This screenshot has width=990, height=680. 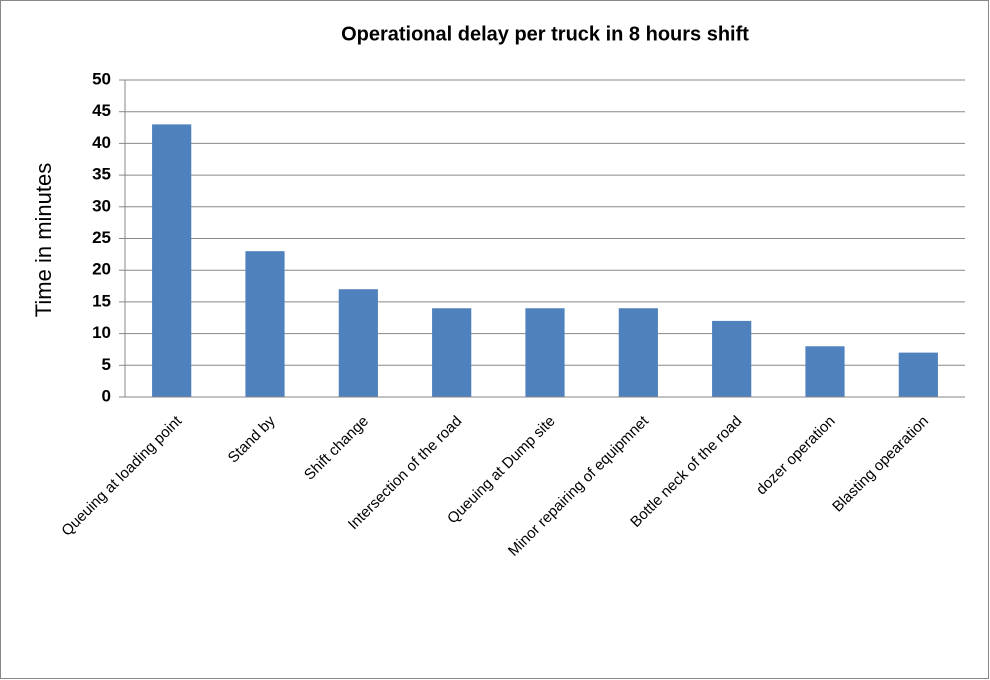 What do you see at coordinates (101, 237) in the screenshot?
I see `y-tick-label: 25` at bounding box center [101, 237].